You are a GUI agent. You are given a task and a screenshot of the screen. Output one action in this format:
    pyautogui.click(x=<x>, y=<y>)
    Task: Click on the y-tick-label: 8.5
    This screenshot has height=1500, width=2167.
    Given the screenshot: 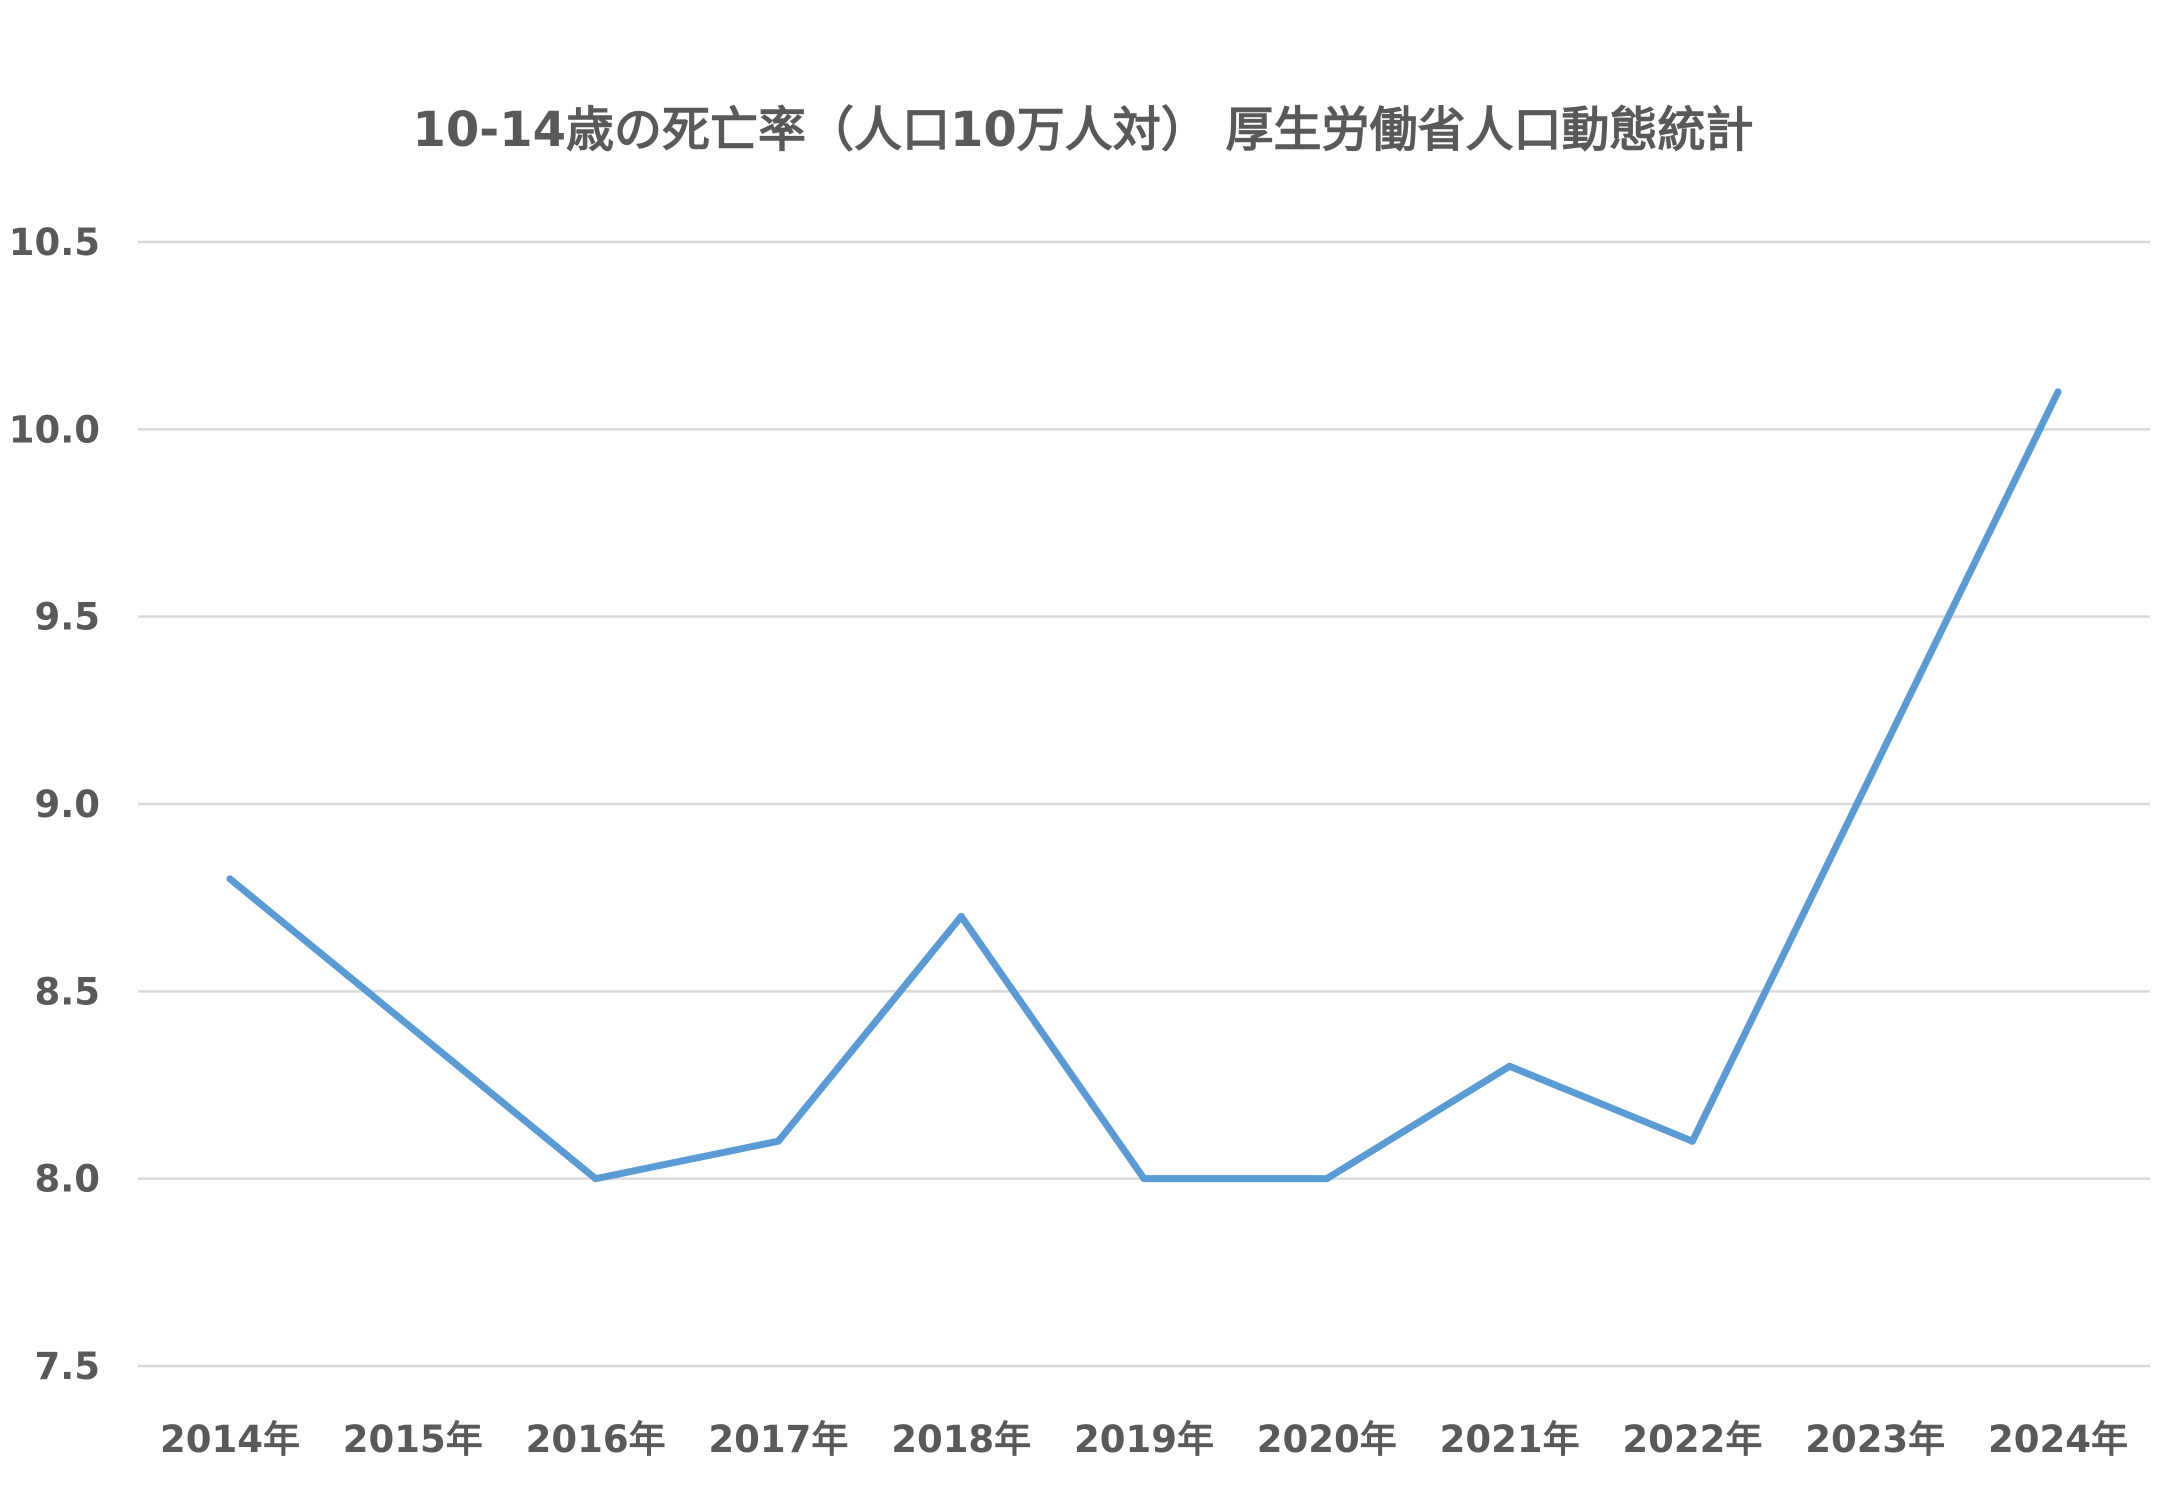 What is the action you would take?
    pyautogui.click(x=67, y=991)
    